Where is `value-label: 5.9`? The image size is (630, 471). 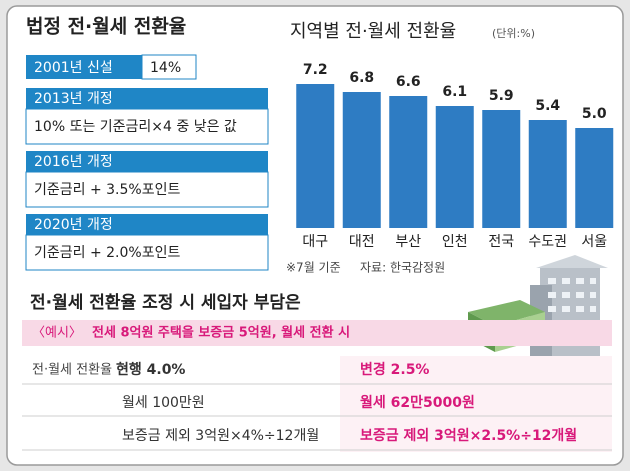
value-label: 5.9 is located at coordinates (501, 96).